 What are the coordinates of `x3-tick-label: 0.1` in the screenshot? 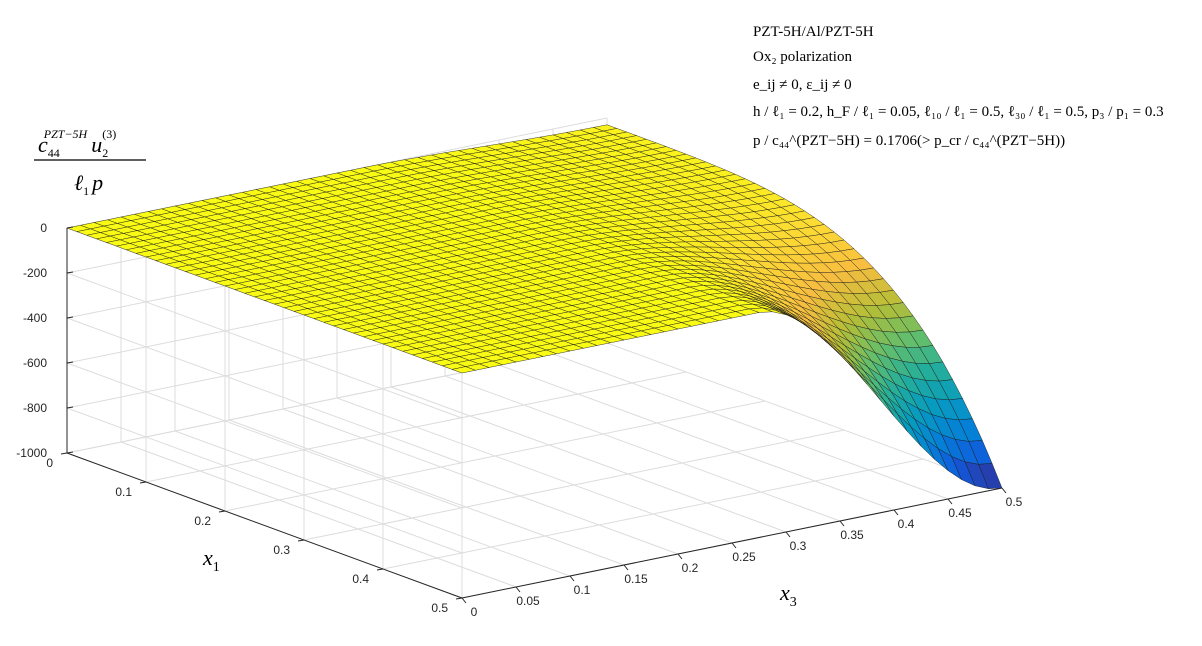 It's located at (582, 590).